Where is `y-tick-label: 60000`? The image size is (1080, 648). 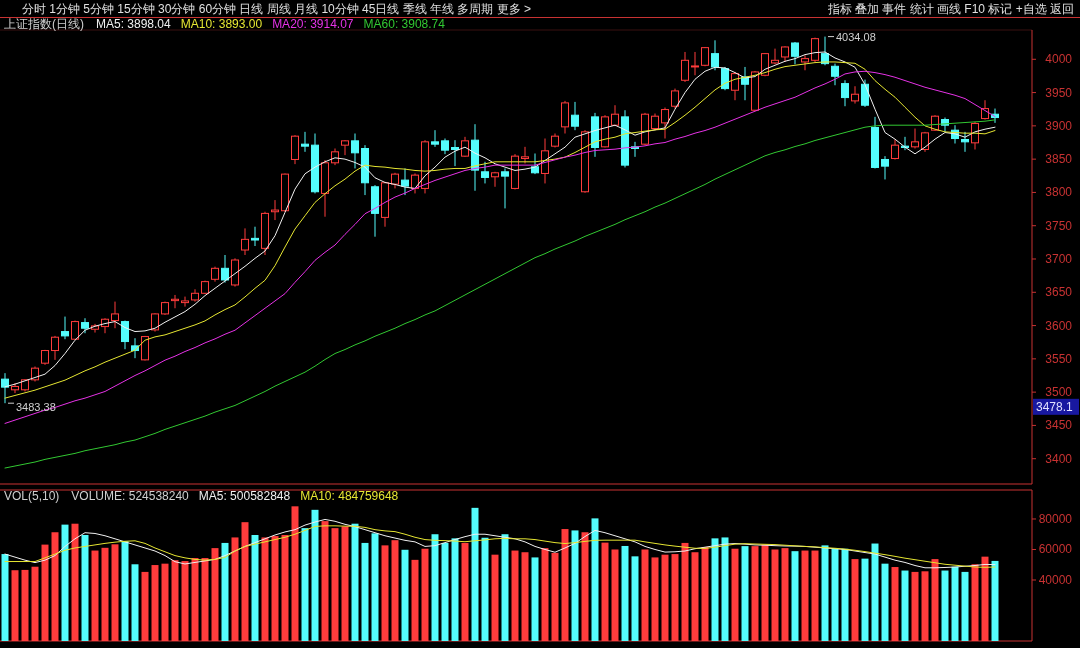
y-tick-label: 60000 is located at coordinates (1055, 549).